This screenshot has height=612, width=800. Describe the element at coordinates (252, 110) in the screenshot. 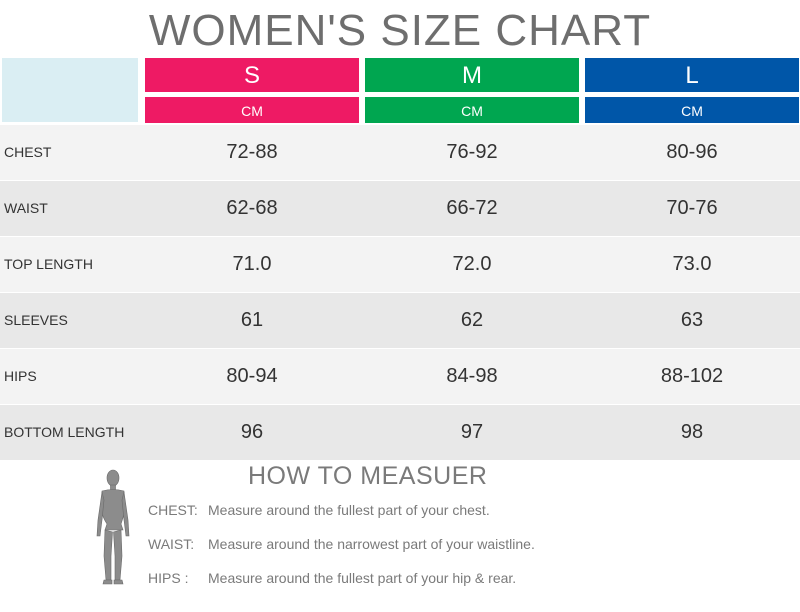

I see `size-unit-s: CM` at that location.